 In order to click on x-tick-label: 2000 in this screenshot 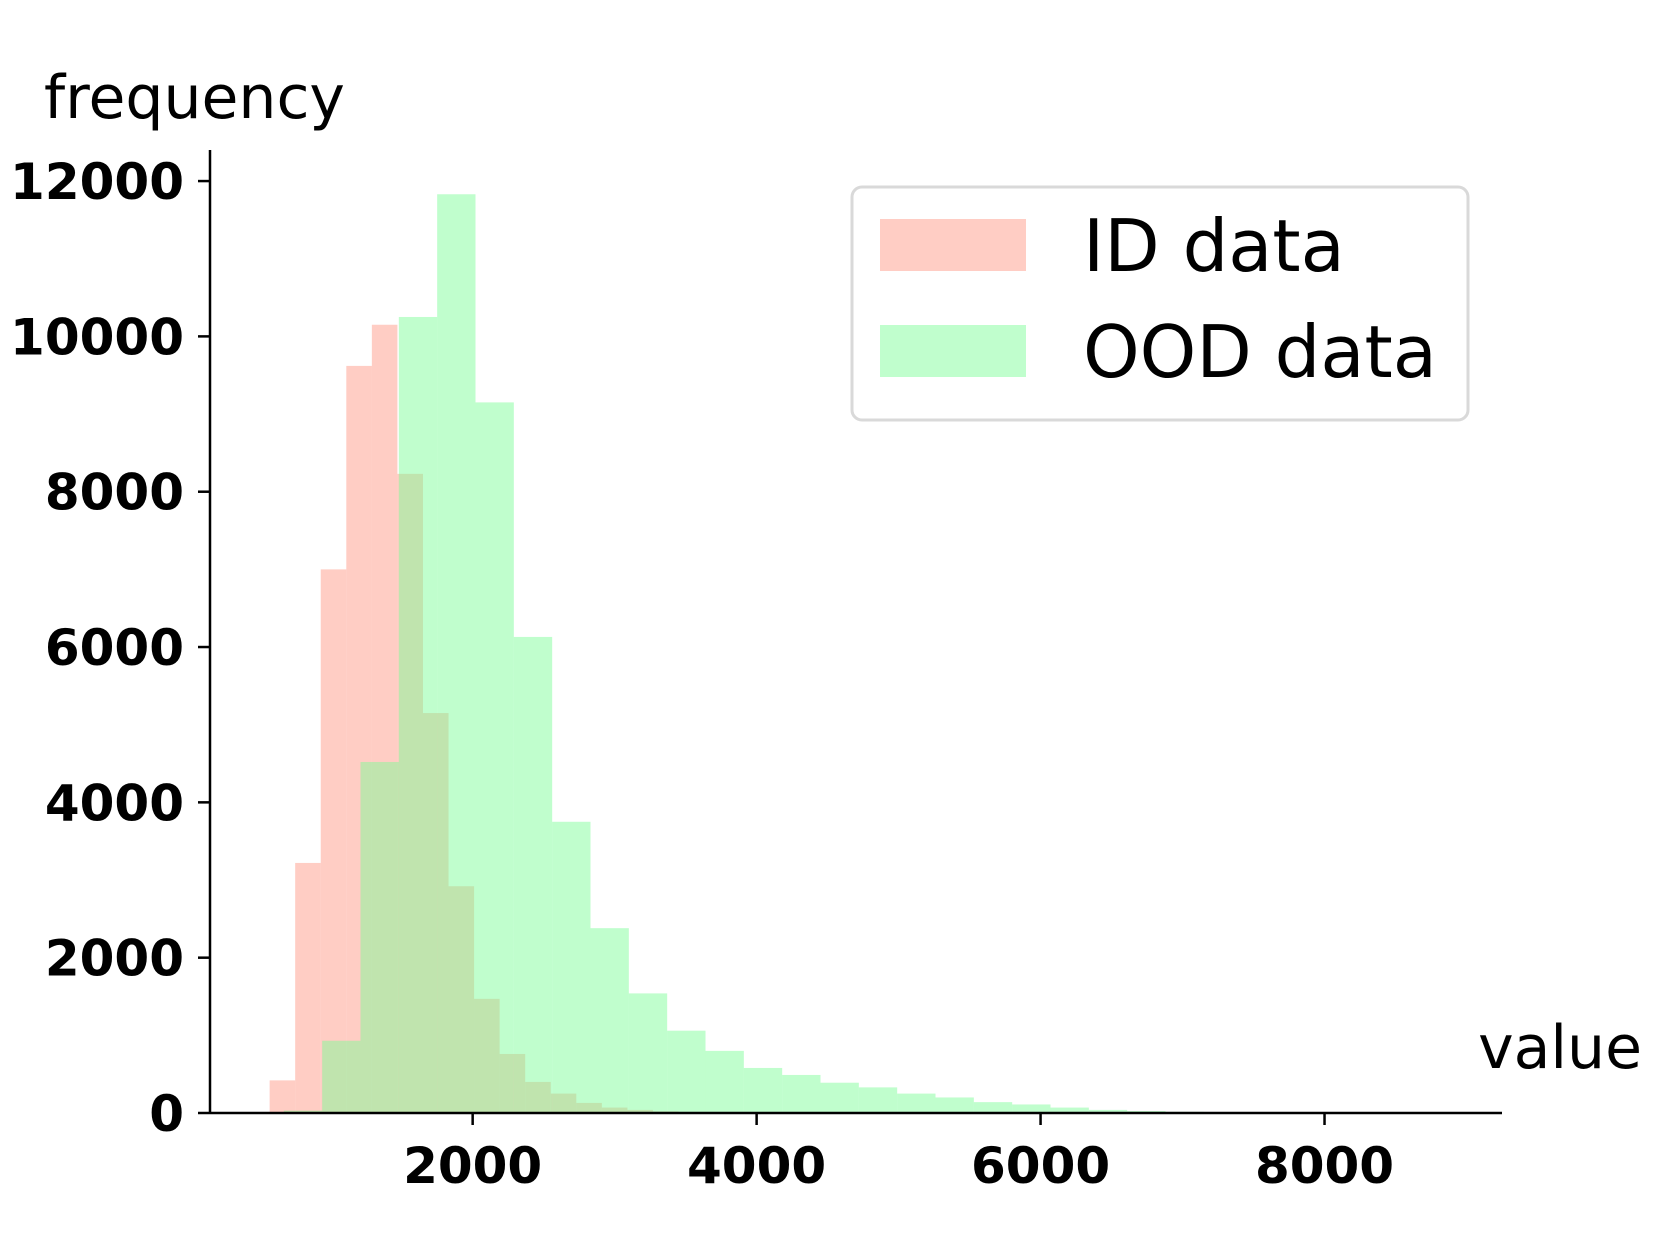, I will do `click(472, 1166)`.